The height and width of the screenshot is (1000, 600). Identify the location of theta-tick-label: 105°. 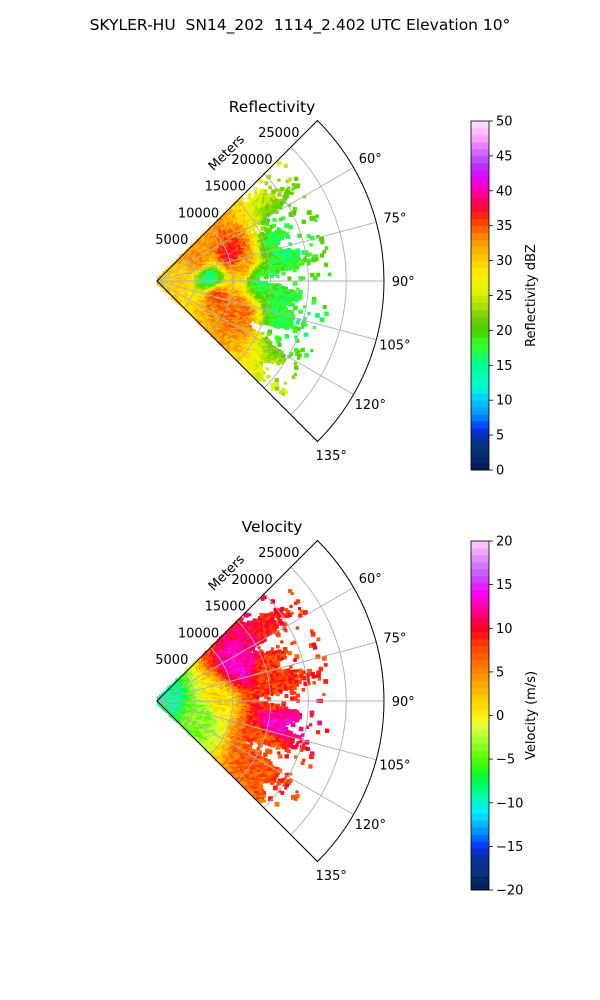
(394, 346).